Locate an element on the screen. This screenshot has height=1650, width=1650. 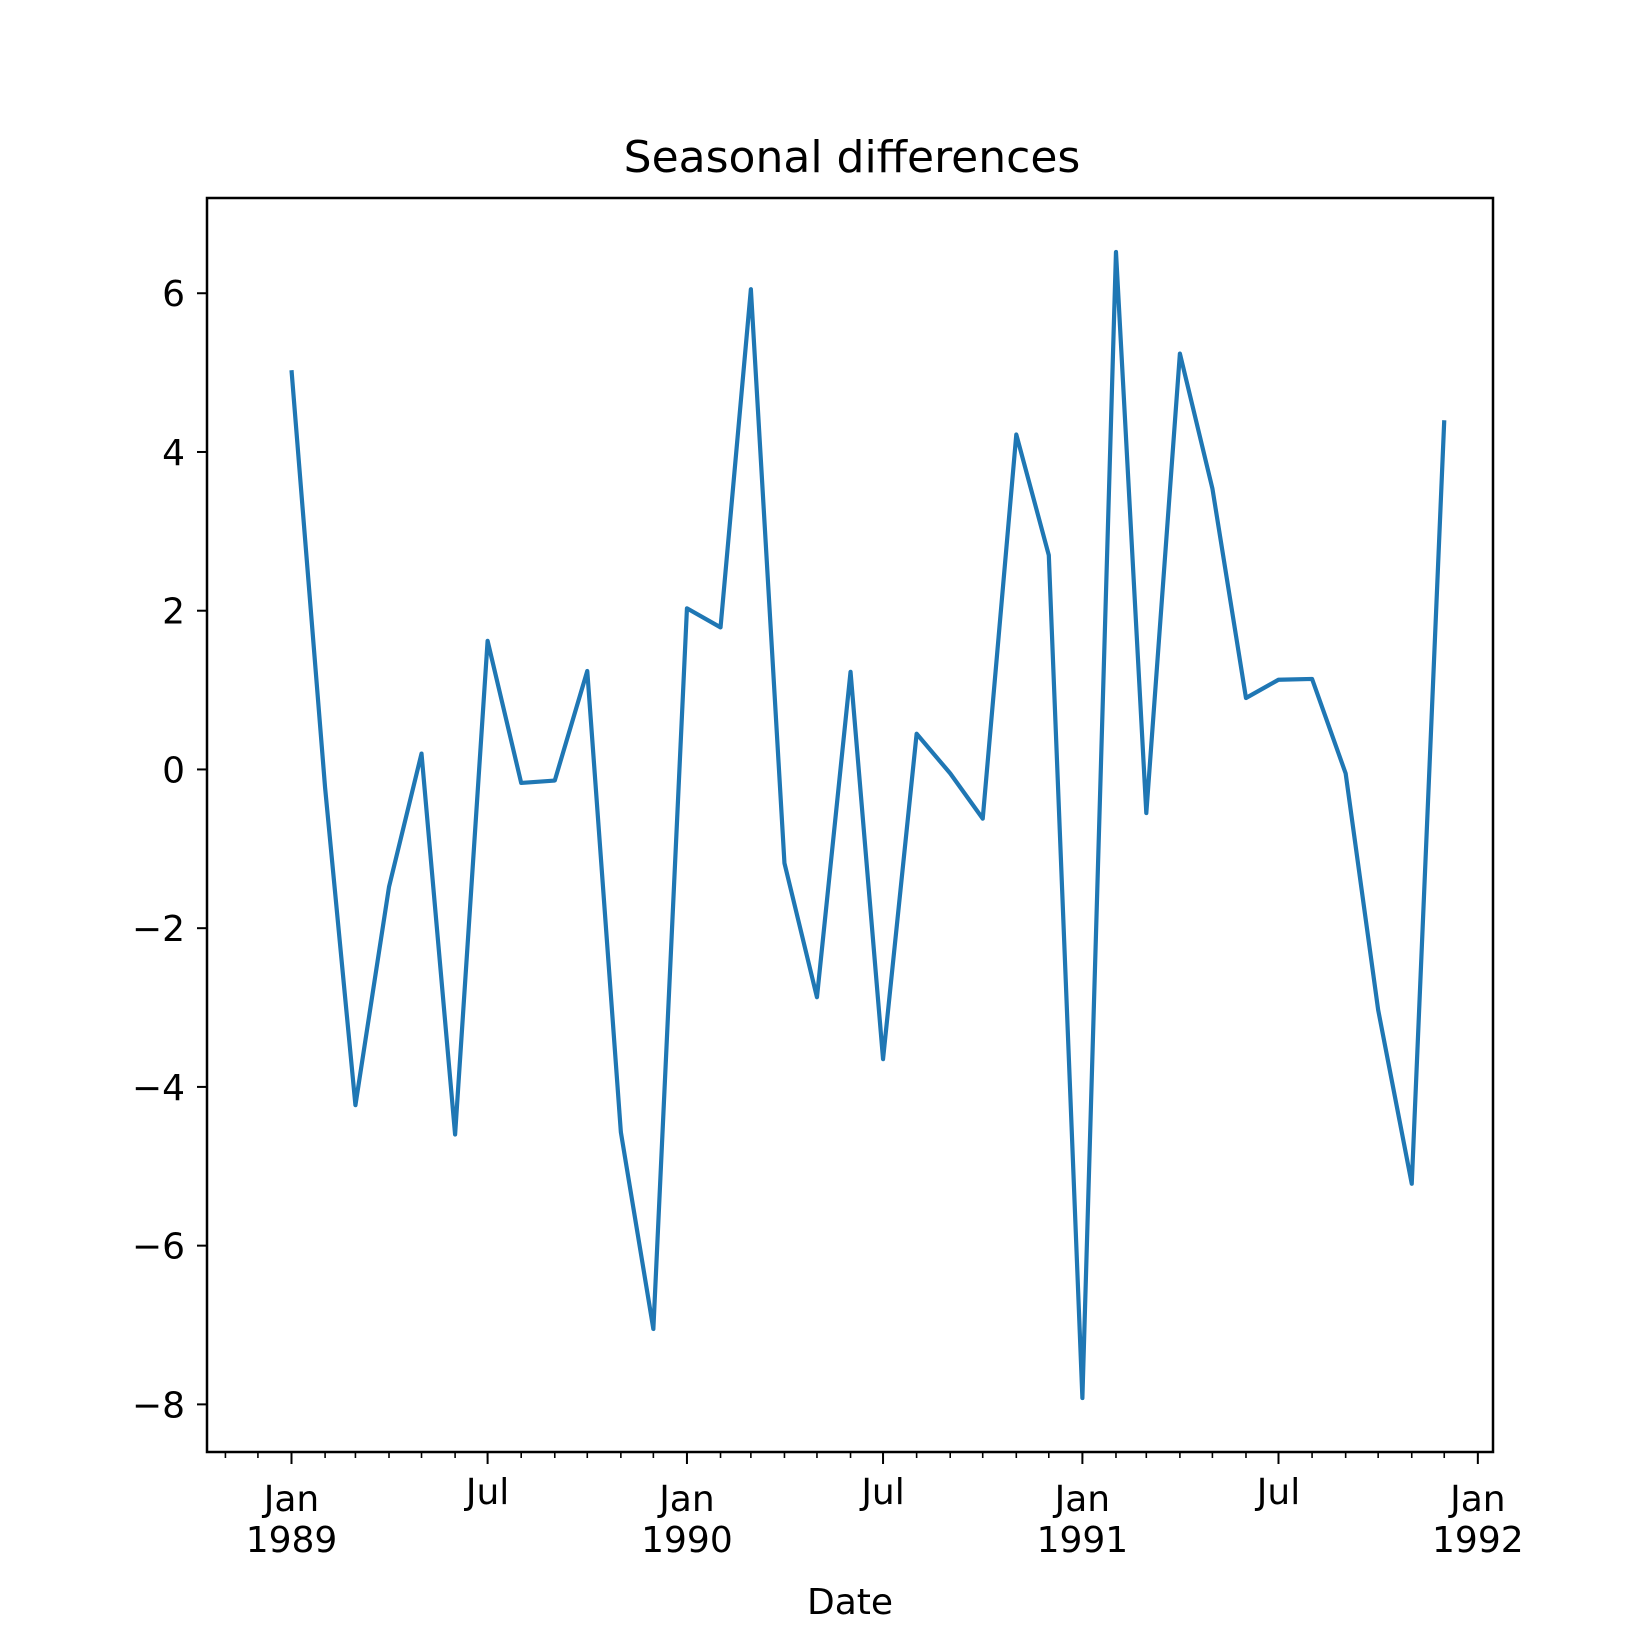
y-tick-label: −8 is located at coordinates (158, 1405).